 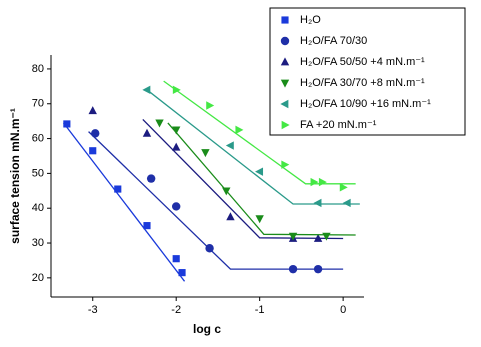 I want to click on x-tick-label: -3, so click(x=93, y=310).